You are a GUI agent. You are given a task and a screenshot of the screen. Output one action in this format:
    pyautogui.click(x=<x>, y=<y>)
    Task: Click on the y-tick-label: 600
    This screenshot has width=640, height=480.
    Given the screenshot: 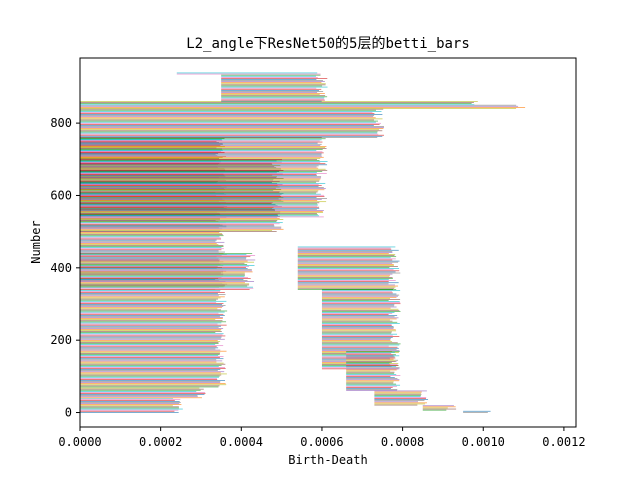 What is the action you would take?
    pyautogui.click(x=61, y=195)
    